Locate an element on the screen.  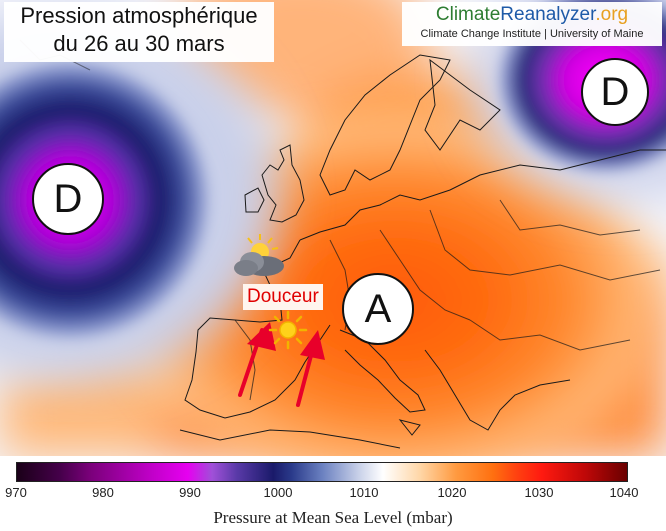
colorbar-tick-1020: 1020 is located at coordinates (452, 492).